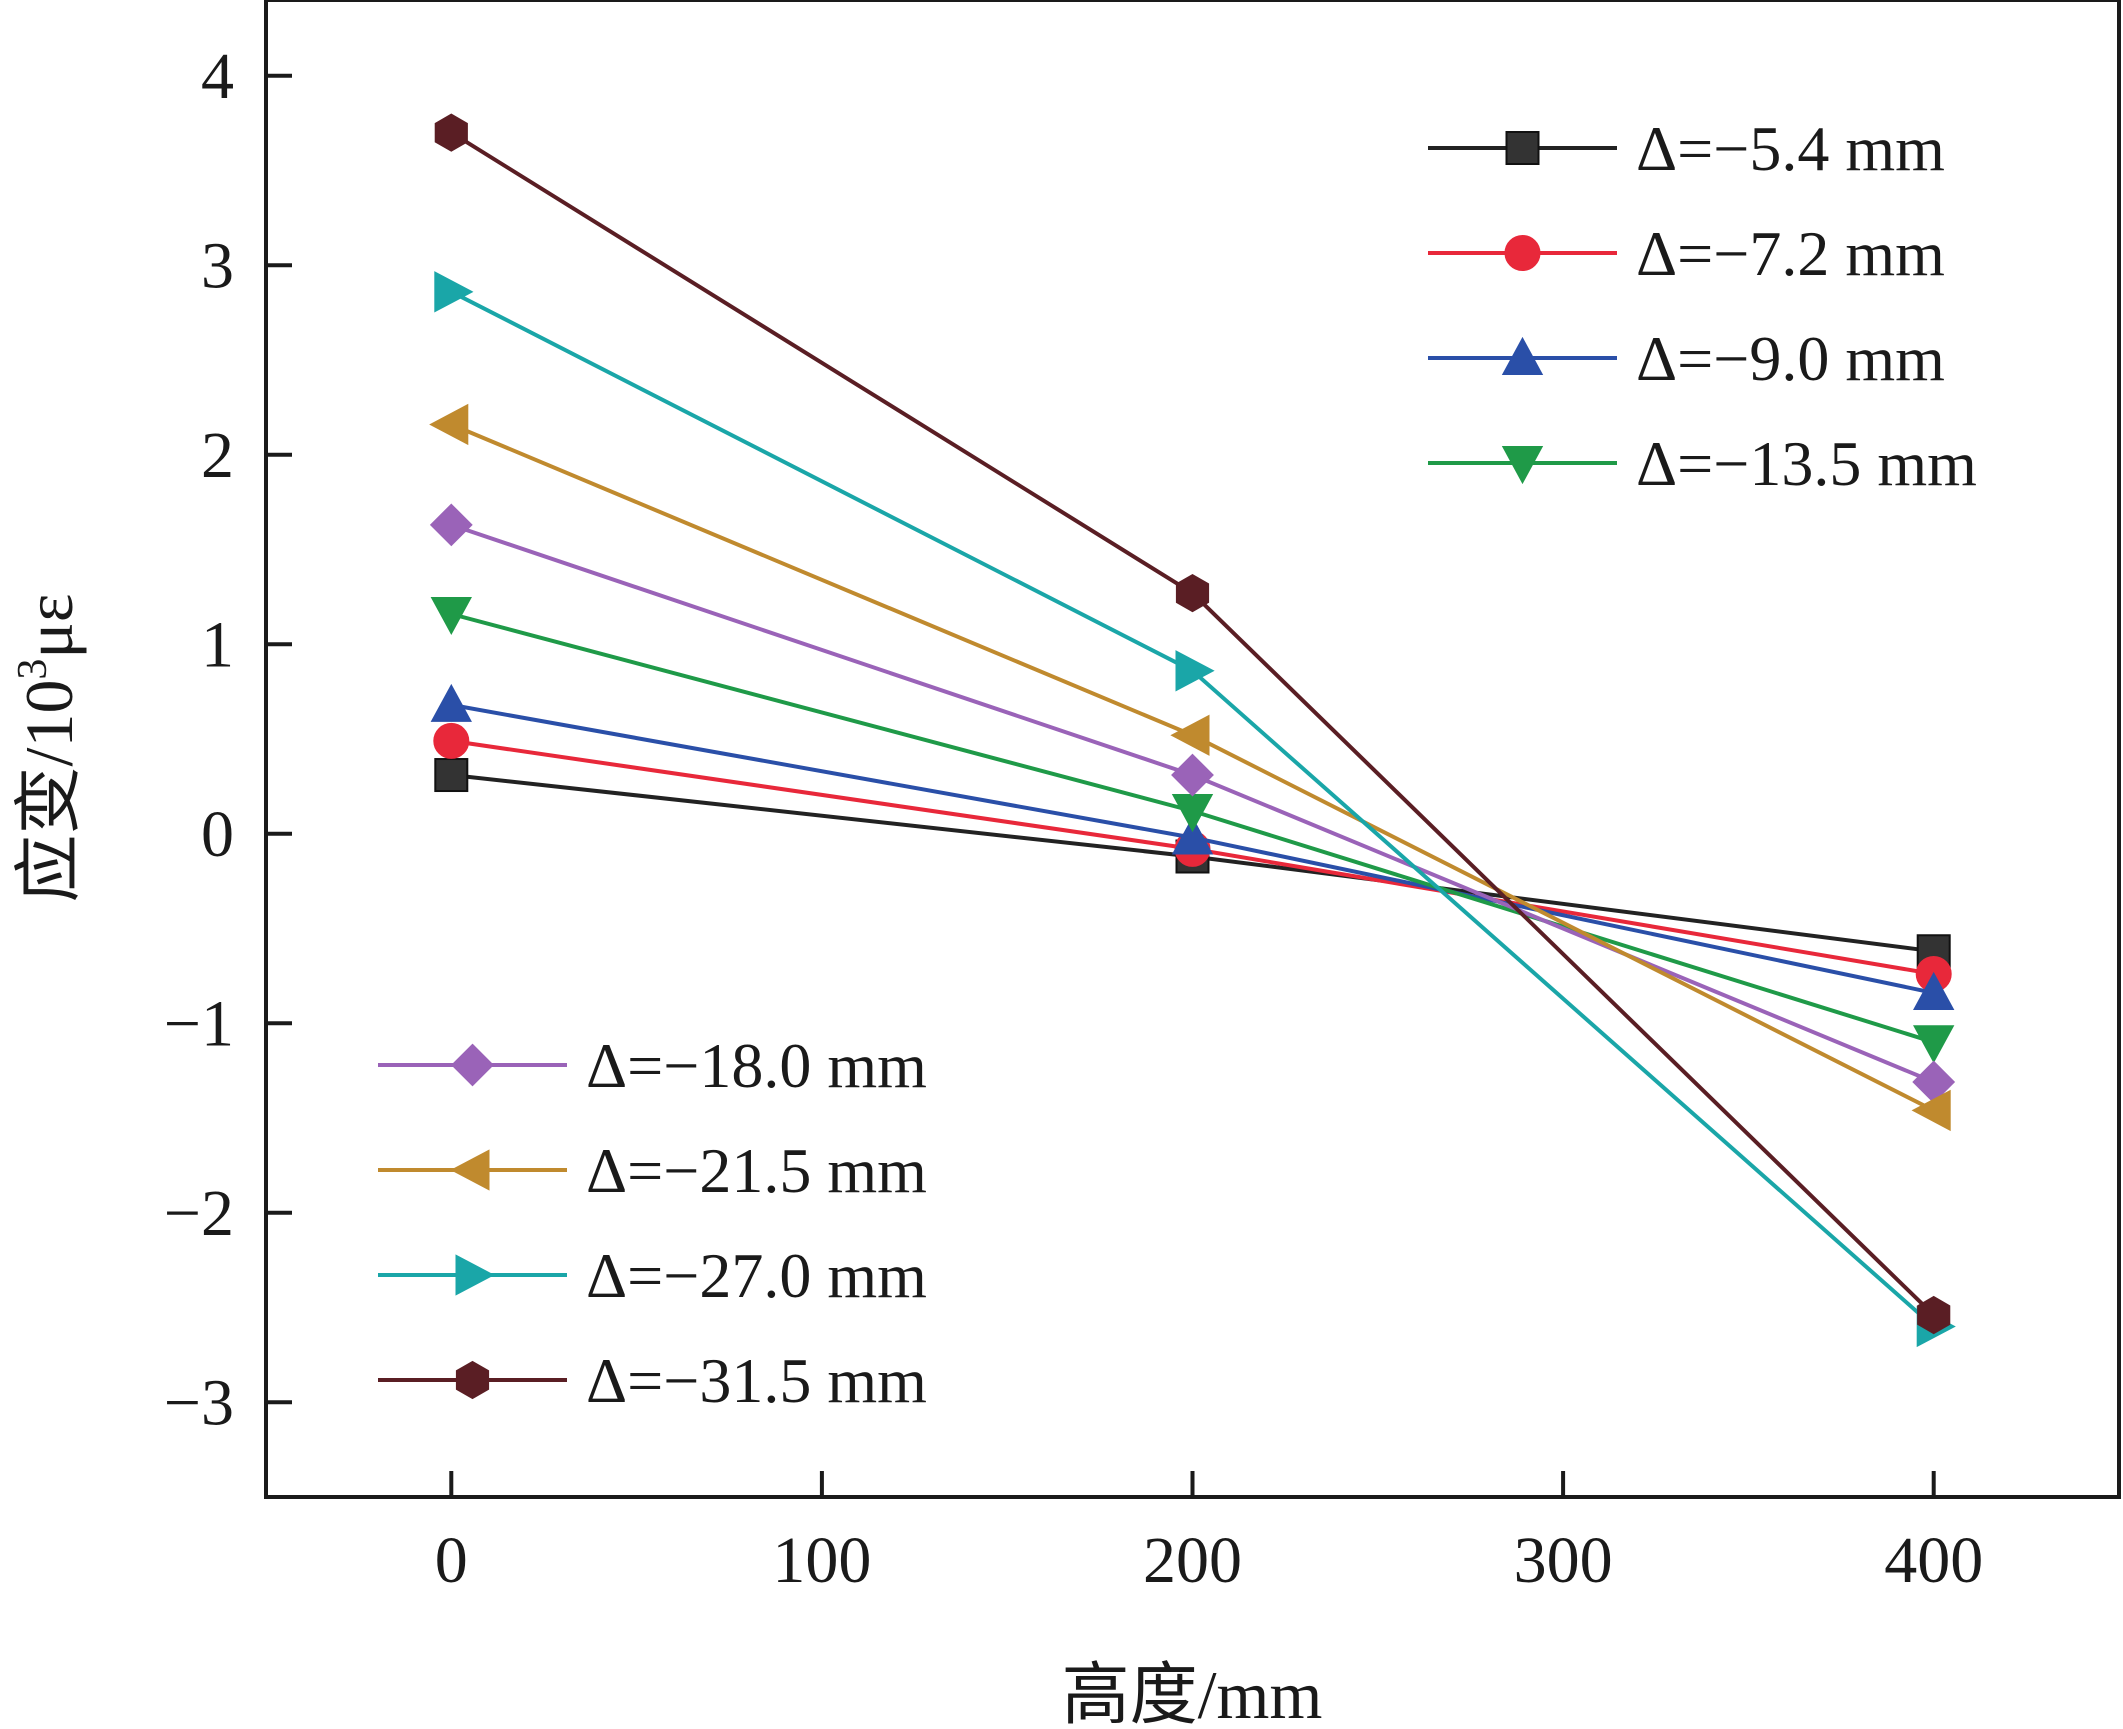 The width and height of the screenshot is (2123, 1729). What do you see at coordinates (1563, 1560) in the screenshot?
I see `x-tick-label: 300` at bounding box center [1563, 1560].